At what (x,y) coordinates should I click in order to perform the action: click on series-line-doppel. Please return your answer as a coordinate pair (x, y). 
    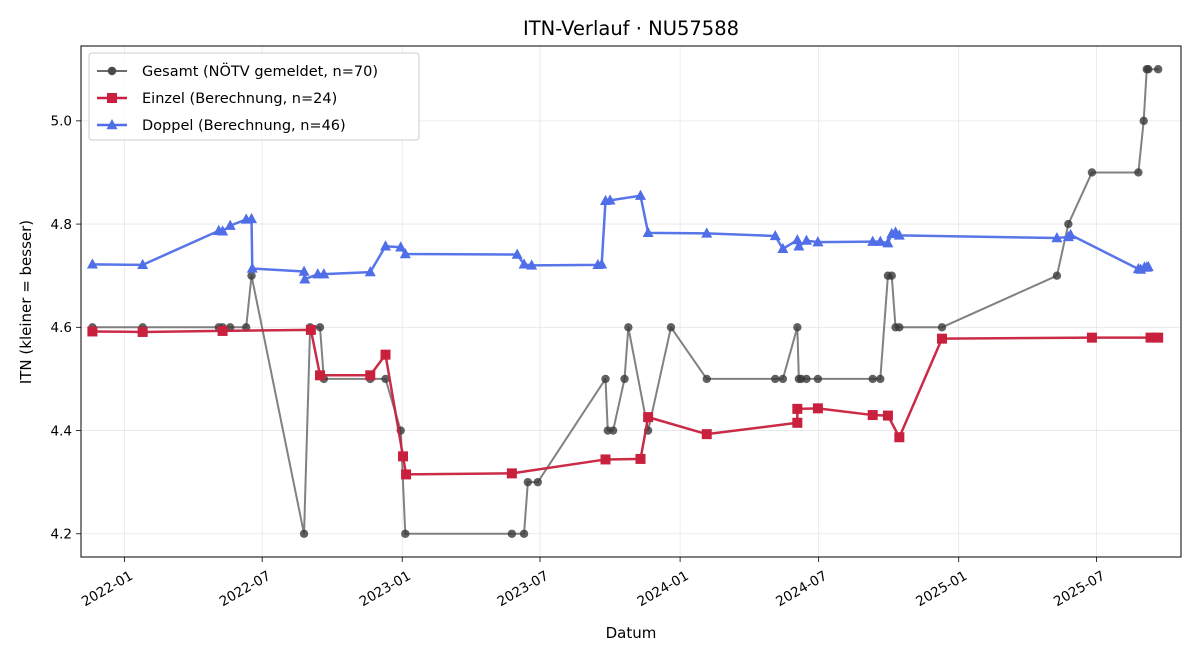
    Looking at the image, I should click on (620, 237).